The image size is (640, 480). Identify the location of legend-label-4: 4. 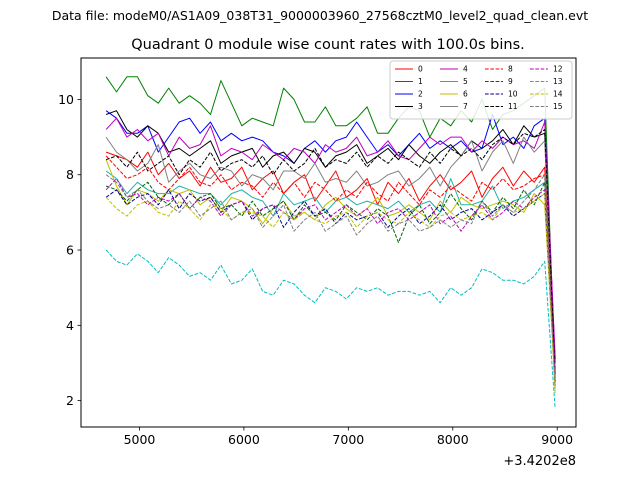
(465, 69).